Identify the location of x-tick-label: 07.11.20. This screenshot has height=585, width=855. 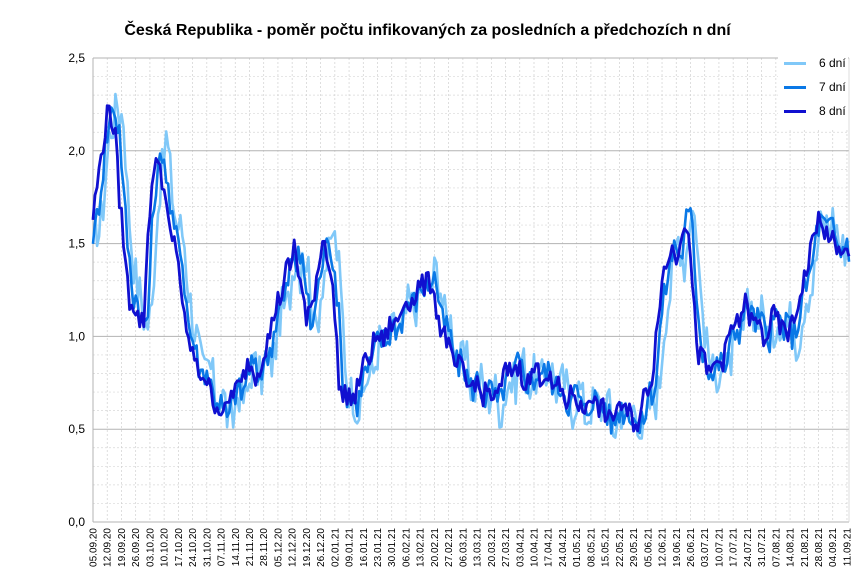
(222, 547).